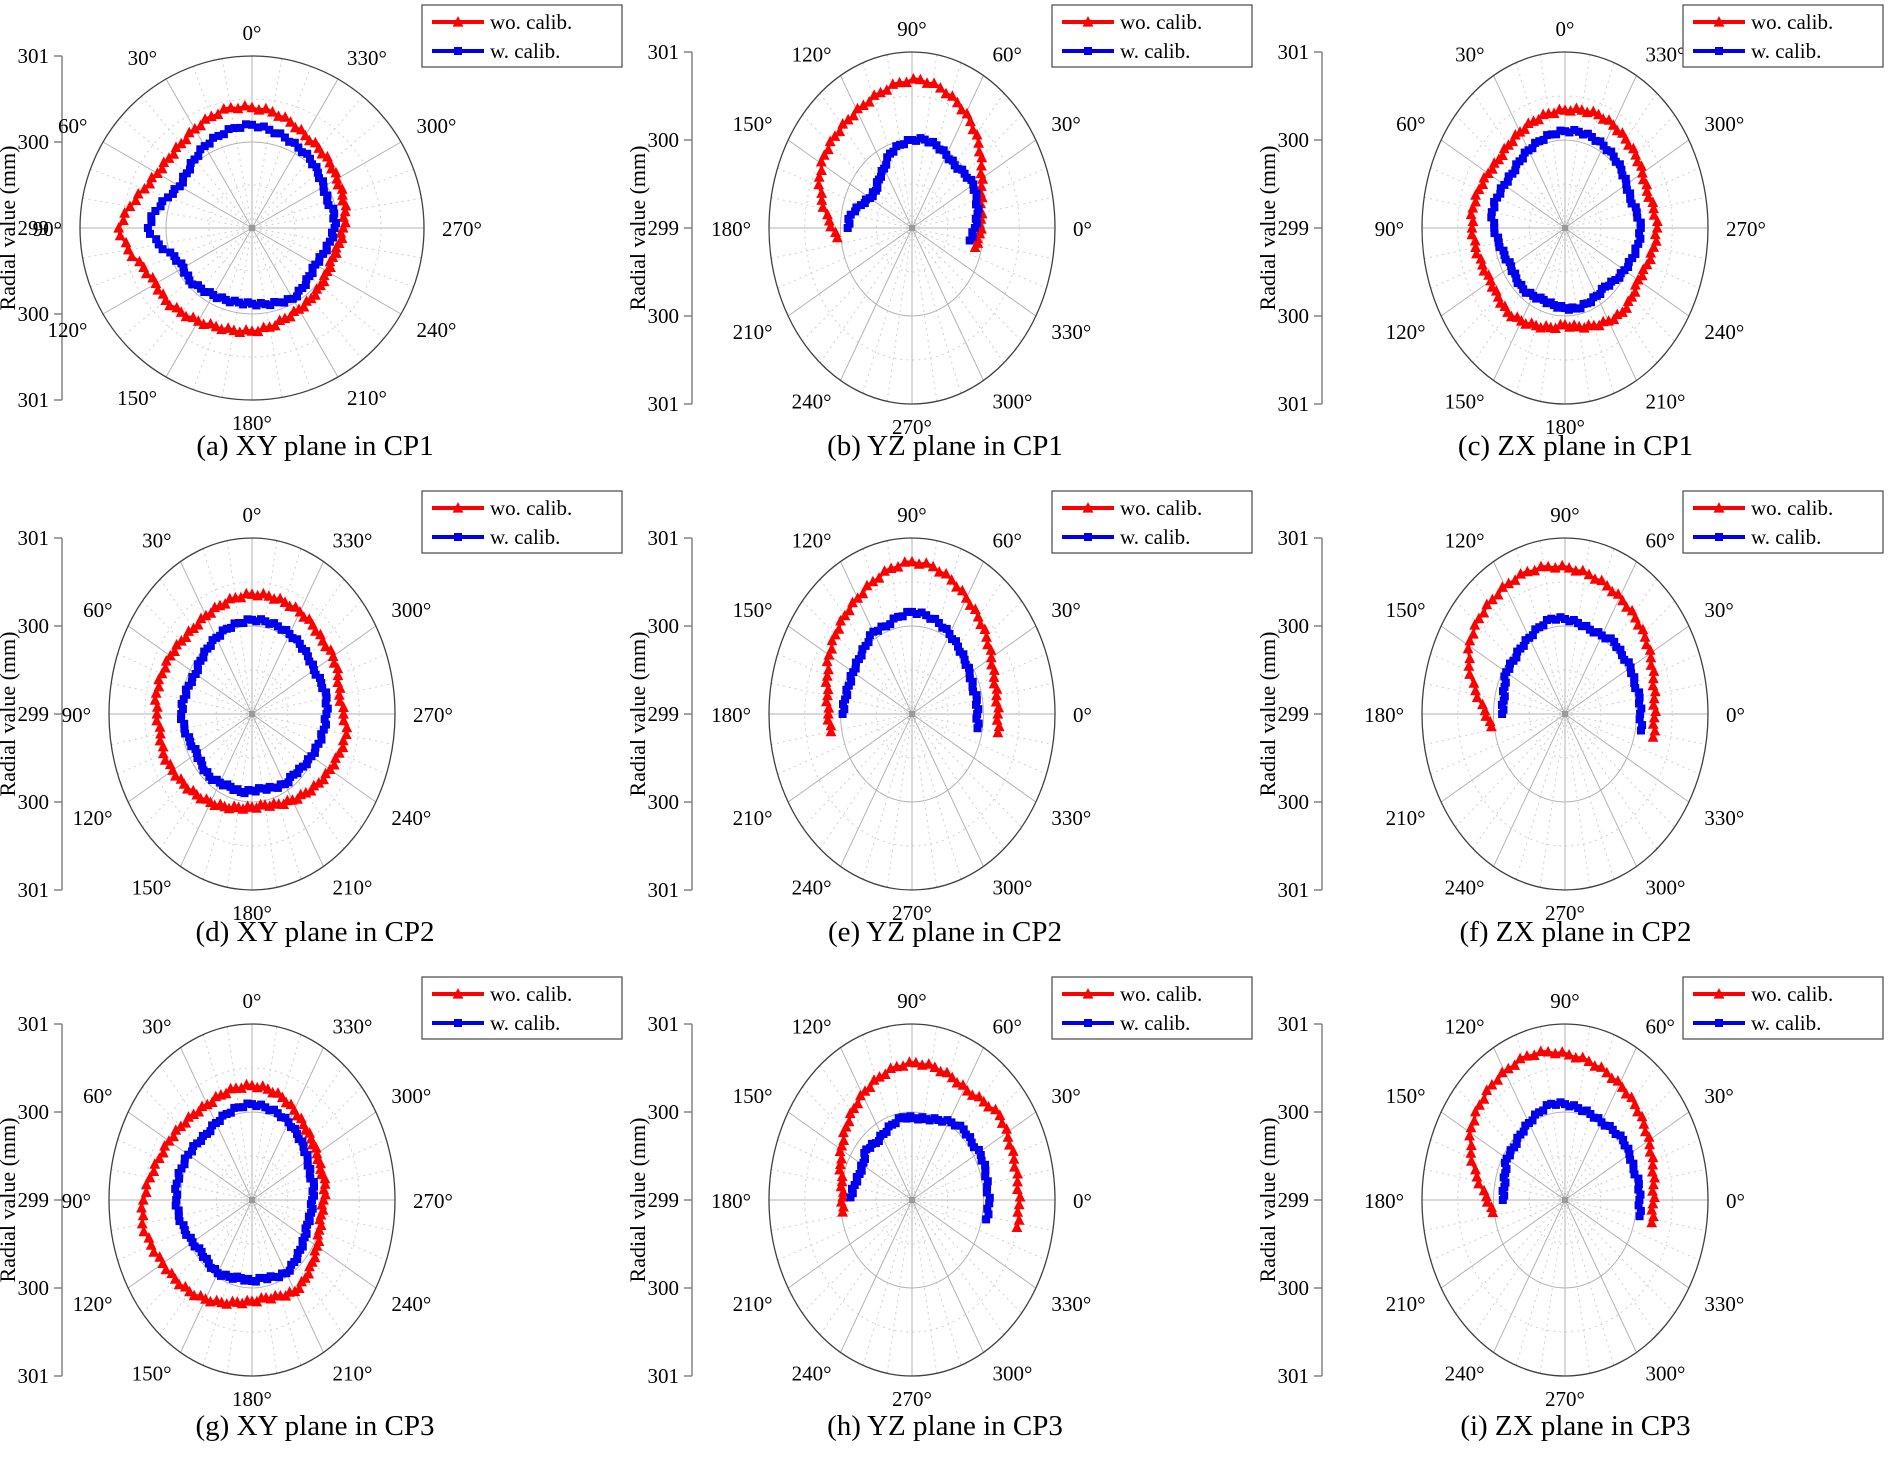 The width and height of the screenshot is (1891, 1459). Describe the element at coordinates (945, 1426) in the screenshot. I see `plot-caption-h: (h) YZ plane in CP3` at that location.